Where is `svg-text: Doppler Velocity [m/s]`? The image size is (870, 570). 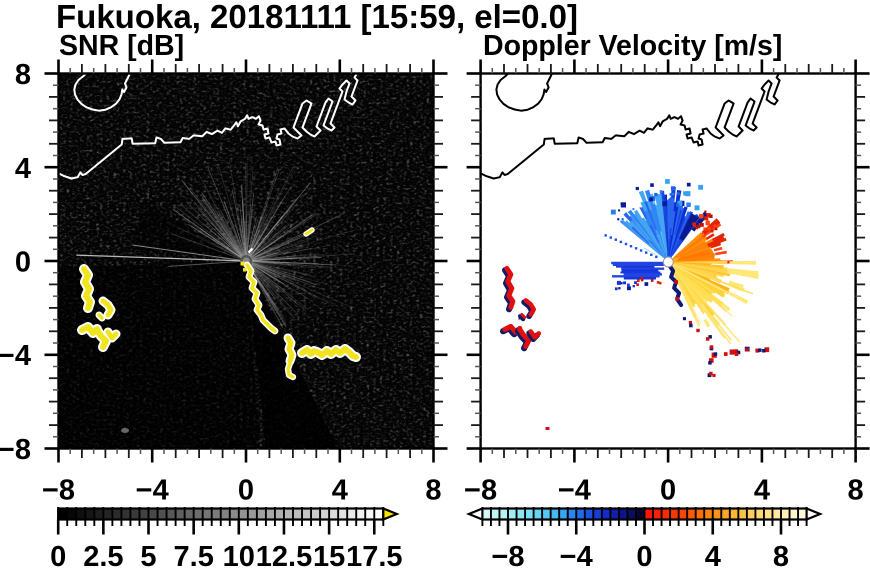
svg-text: Doppler Velocity [m/s] is located at coordinates (632, 46).